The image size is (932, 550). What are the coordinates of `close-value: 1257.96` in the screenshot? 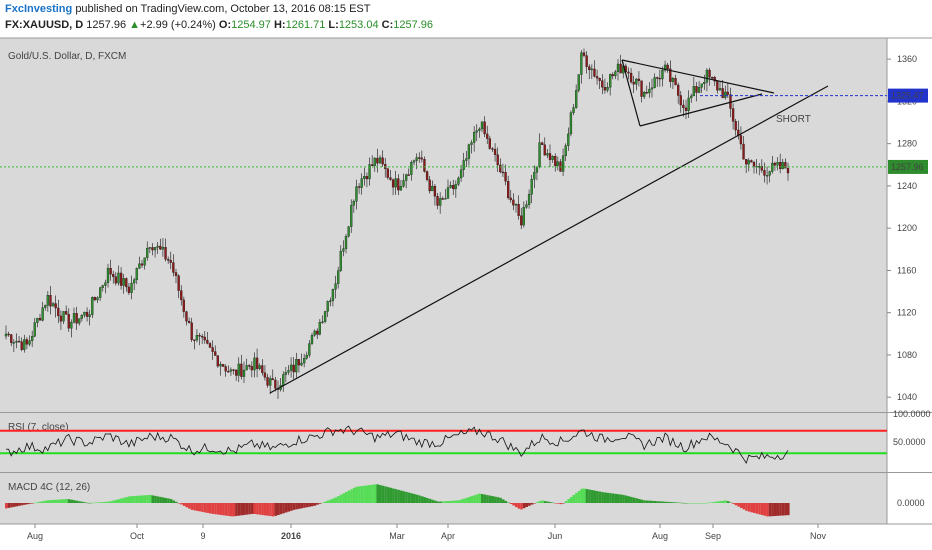 It's located at (413, 25).